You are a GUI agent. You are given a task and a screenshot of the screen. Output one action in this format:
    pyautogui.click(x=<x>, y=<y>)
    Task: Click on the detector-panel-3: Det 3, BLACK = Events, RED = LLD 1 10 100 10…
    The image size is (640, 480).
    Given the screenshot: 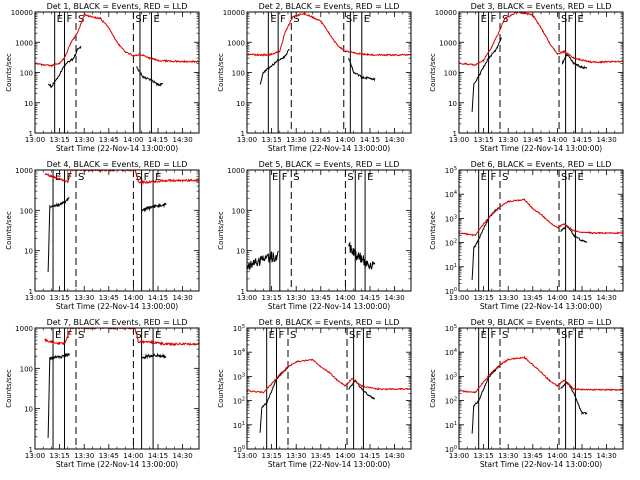 What is the action you would take?
    pyautogui.click(x=526, y=77)
    